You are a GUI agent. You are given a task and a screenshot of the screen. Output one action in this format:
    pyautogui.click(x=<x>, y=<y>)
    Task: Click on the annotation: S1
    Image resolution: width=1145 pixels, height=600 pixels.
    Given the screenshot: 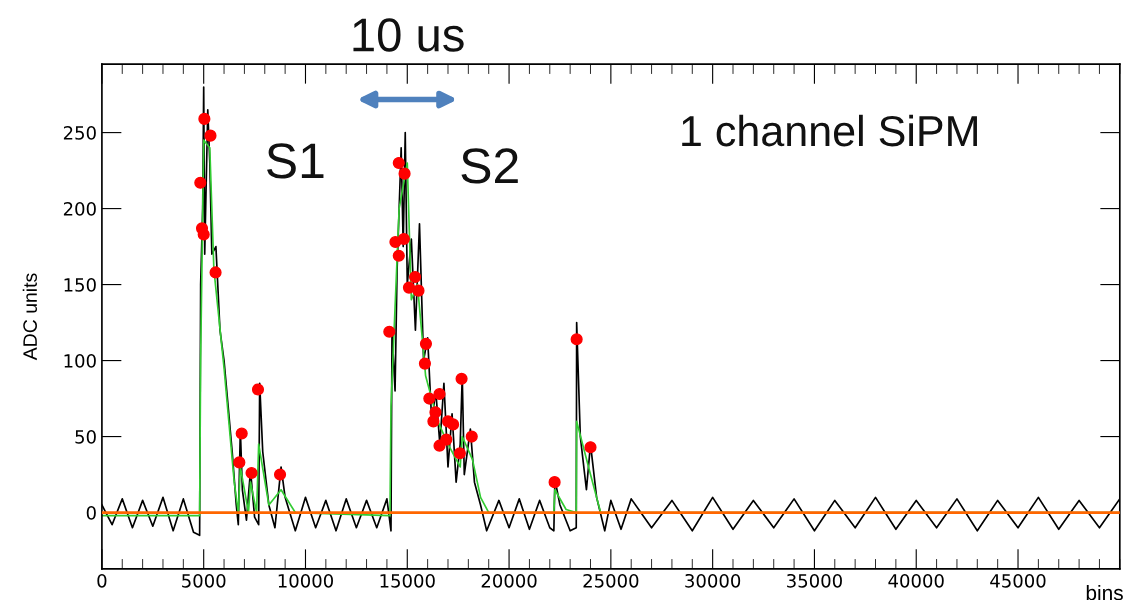 What is the action you would take?
    pyautogui.click(x=295, y=161)
    